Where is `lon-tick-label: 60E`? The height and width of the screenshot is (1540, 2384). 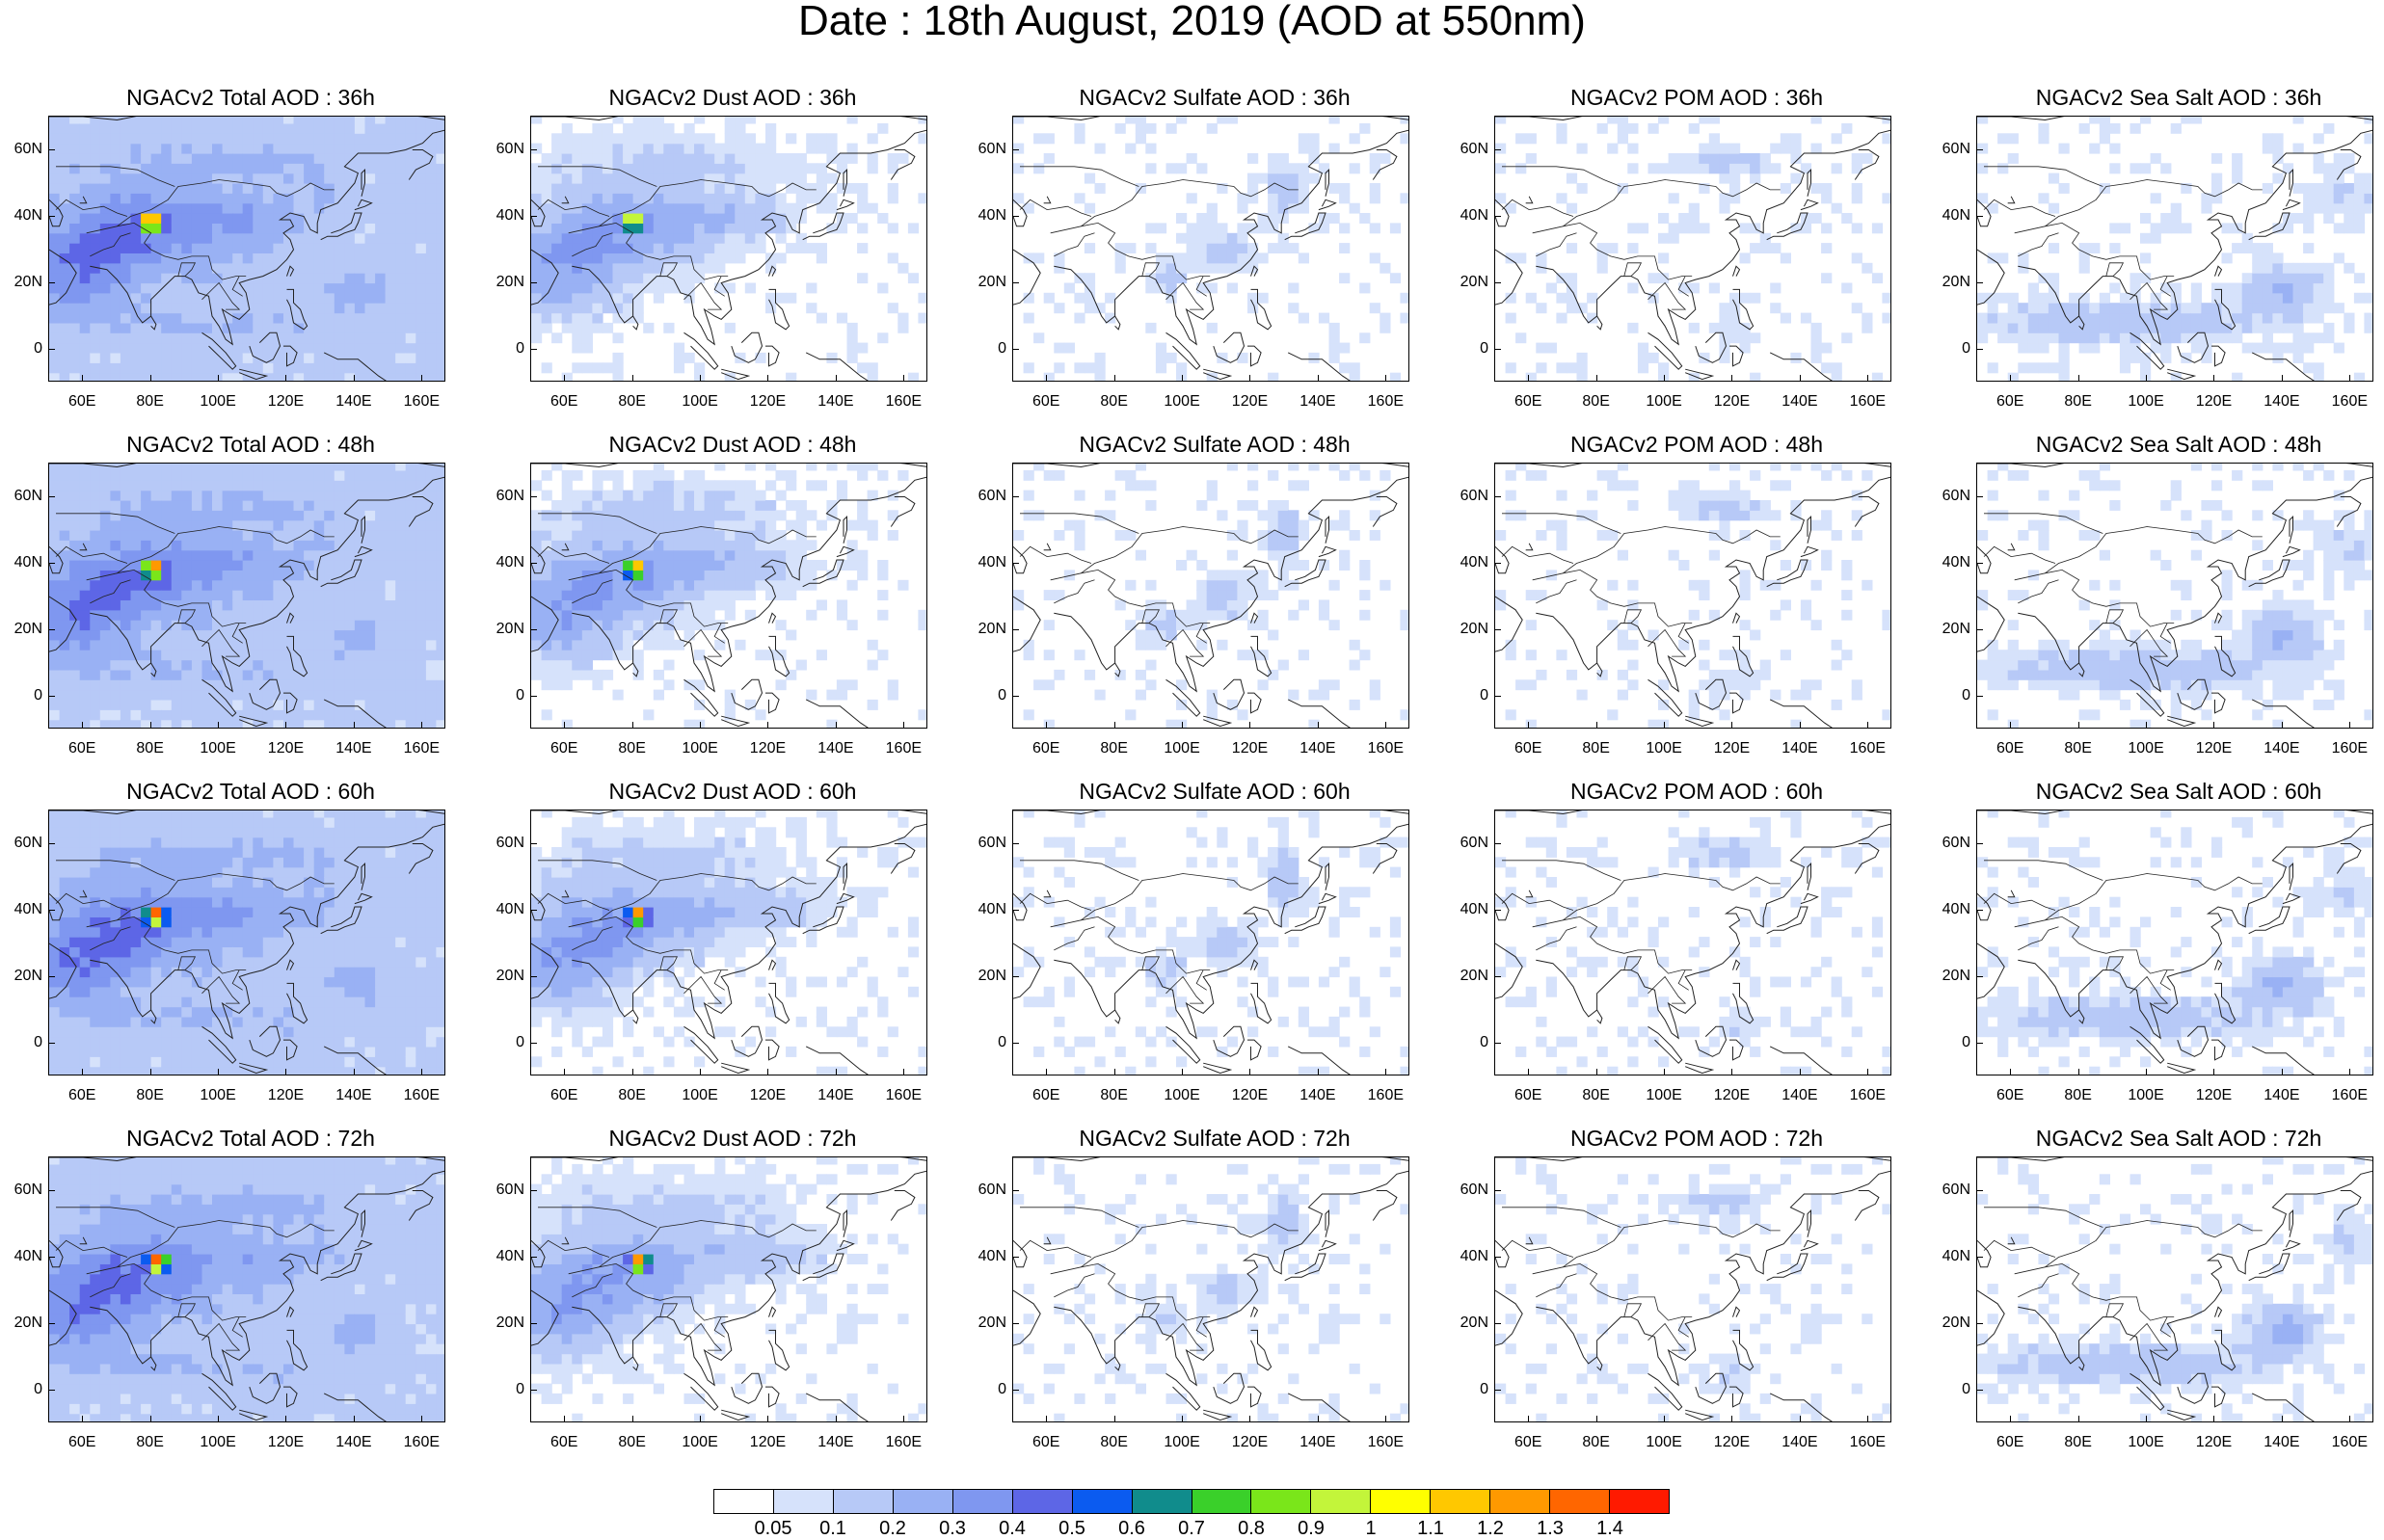
lon-tick-label: 60E is located at coordinates (1046, 402).